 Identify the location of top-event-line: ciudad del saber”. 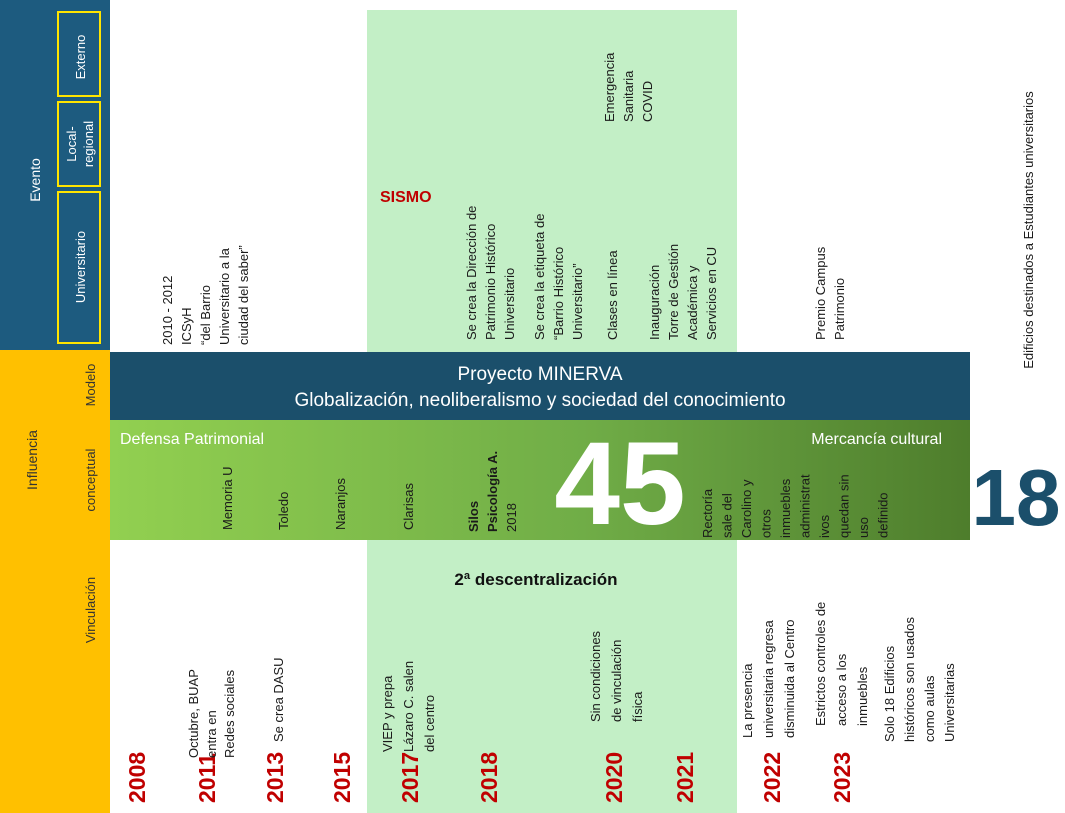
(243, 295).